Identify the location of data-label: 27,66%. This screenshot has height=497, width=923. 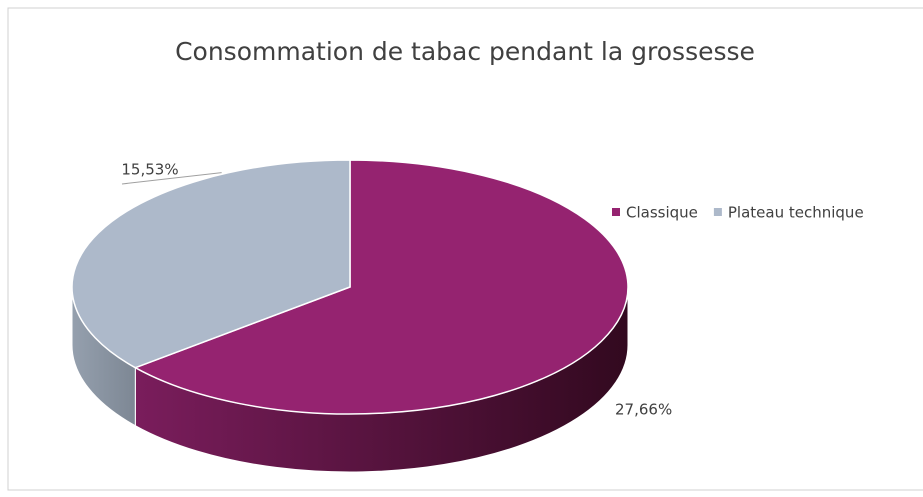
(643, 410).